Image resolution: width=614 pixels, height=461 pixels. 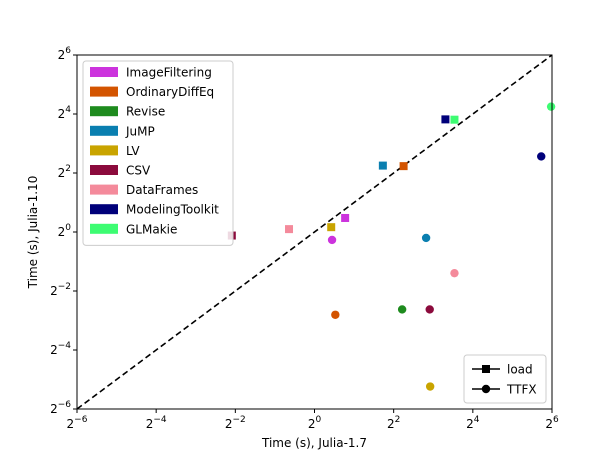 I want to click on x-tick-label: 24, so click(x=473, y=423).